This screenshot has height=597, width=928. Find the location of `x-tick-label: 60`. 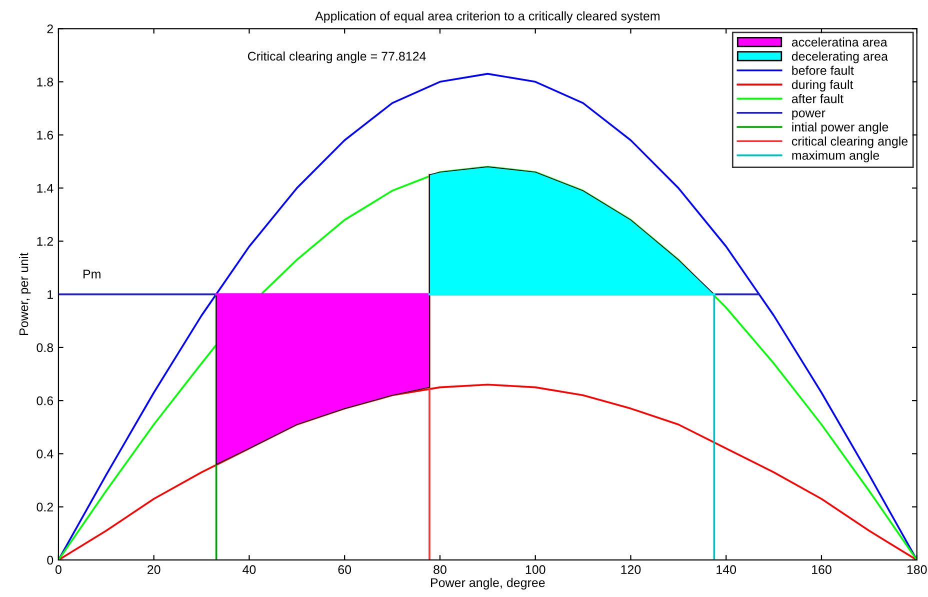

x-tick-label: 60 is located at coordinates (345, 569).